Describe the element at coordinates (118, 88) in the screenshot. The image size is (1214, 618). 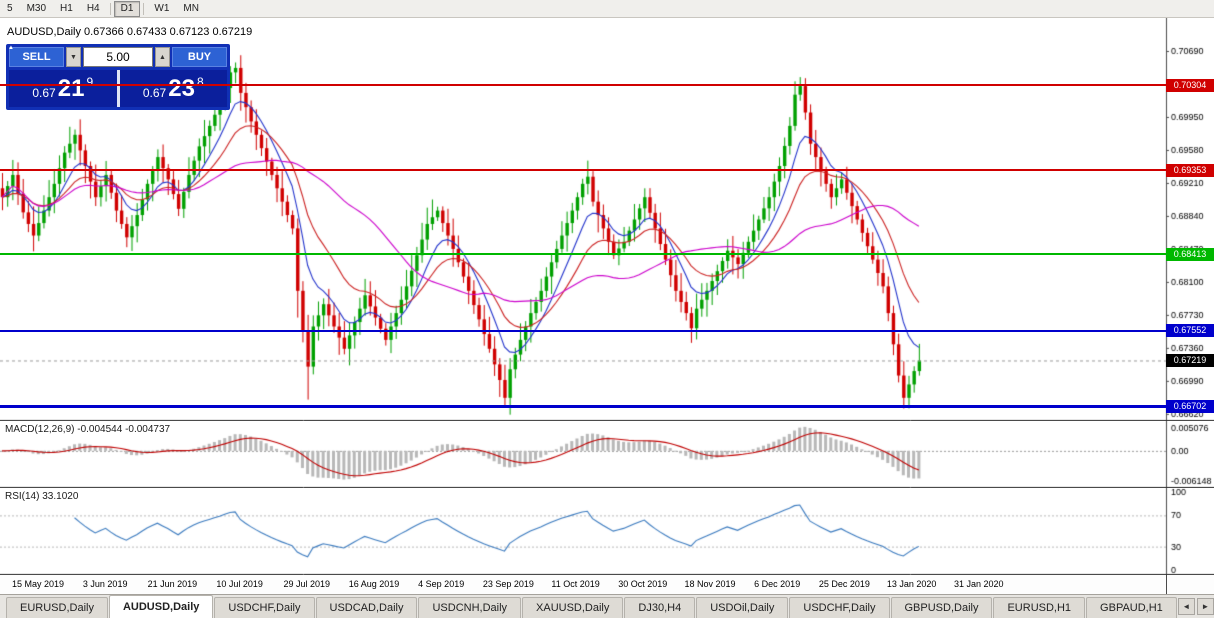
I see `trade-panel-prices: 0.67 21 9 0.67 23 8` at that location.